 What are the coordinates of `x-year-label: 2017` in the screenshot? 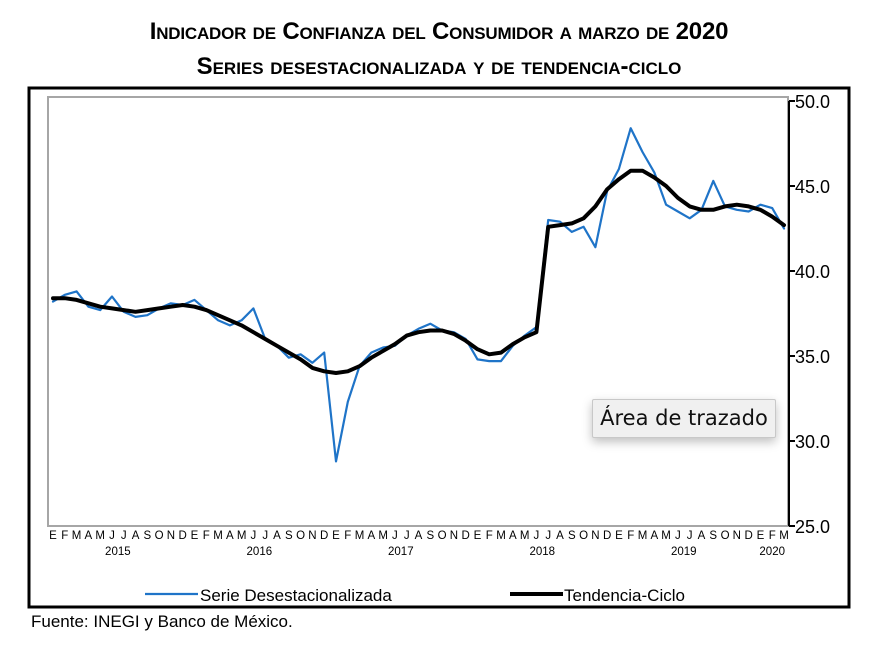 It's located at (401, 552).